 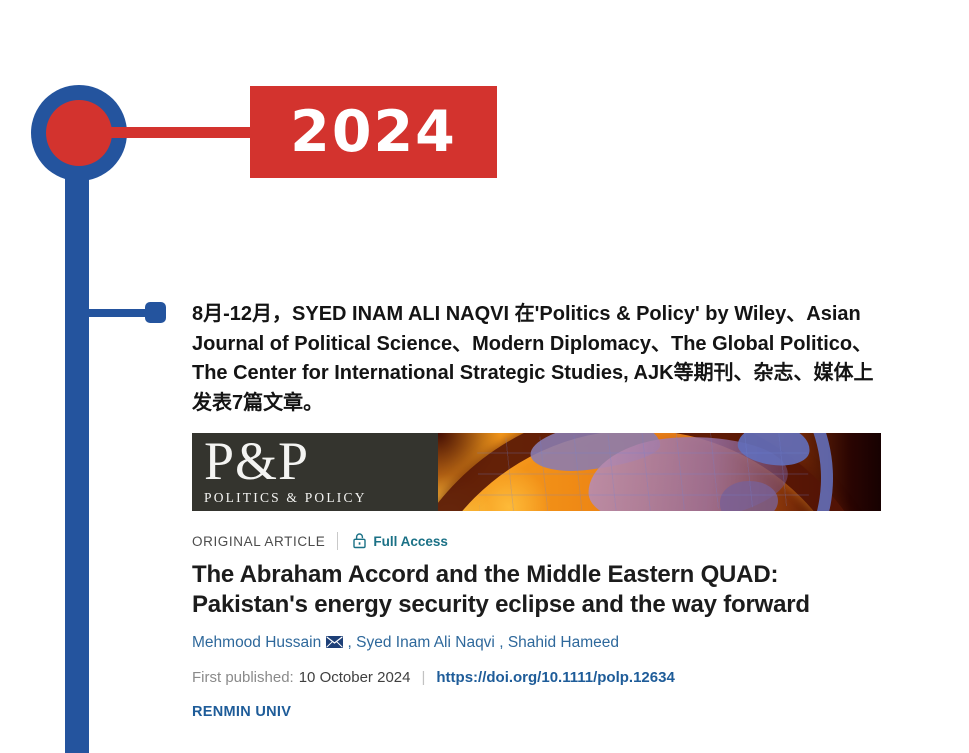 What do you see at coordinates (335, 644) in the screenshot?
I see `envelope-icon` at bounding box center [335, 644].